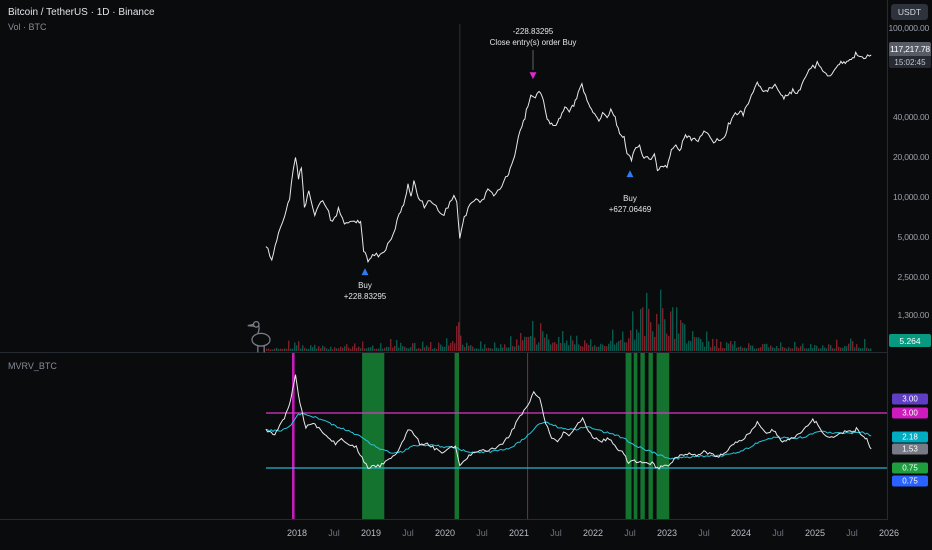  Describe the element at coordinates (910, 62) in the screenshot. I see `bar-countdown: 15:02:45` at that location.